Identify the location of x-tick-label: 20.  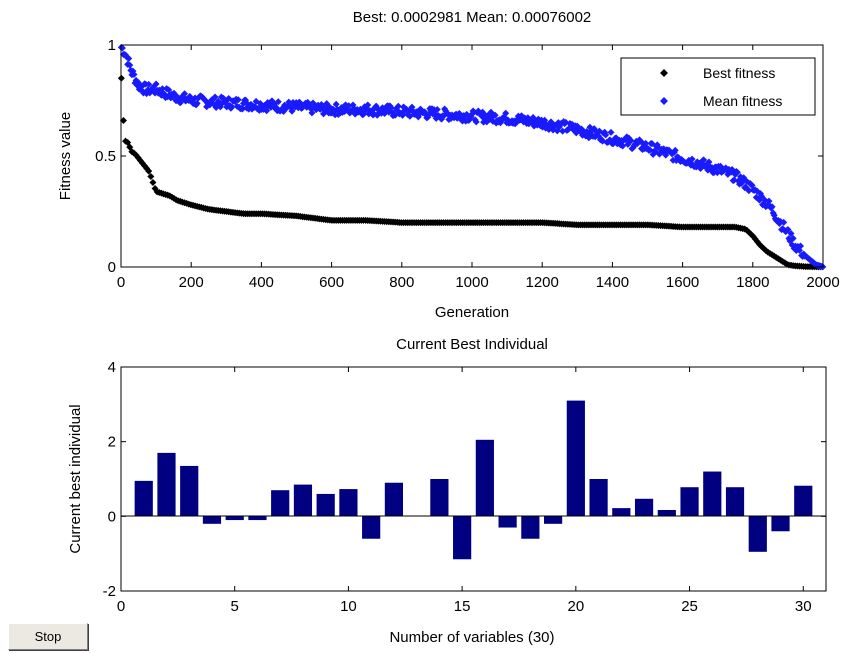
(575, 606).